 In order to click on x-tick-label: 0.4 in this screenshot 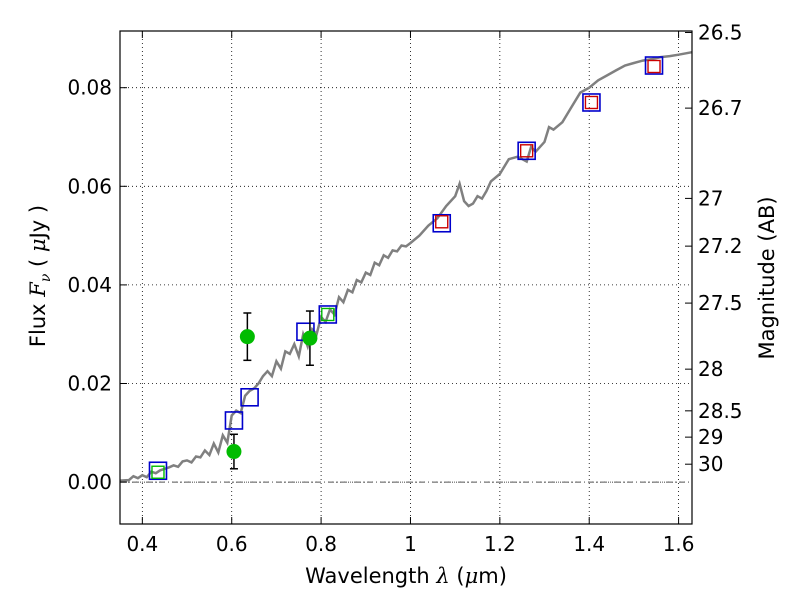, I will do `click(142, 544)`.